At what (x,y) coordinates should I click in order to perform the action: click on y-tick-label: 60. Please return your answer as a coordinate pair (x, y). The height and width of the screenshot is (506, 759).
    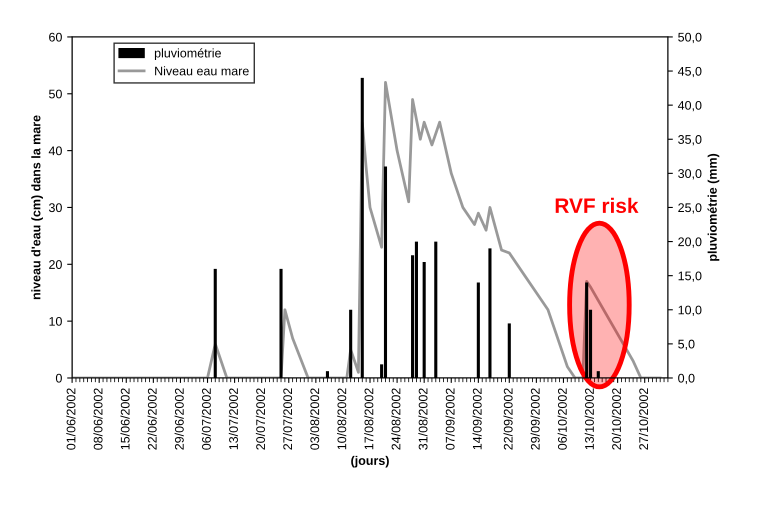
    Looking at the image, I should click on (55, 37).